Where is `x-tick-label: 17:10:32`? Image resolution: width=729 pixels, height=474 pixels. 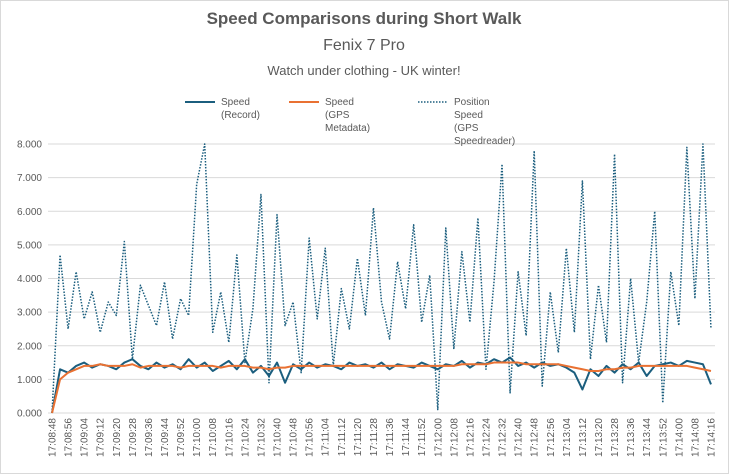 x-tick-label: 17:10:32 is located at coordinates (261, 437).